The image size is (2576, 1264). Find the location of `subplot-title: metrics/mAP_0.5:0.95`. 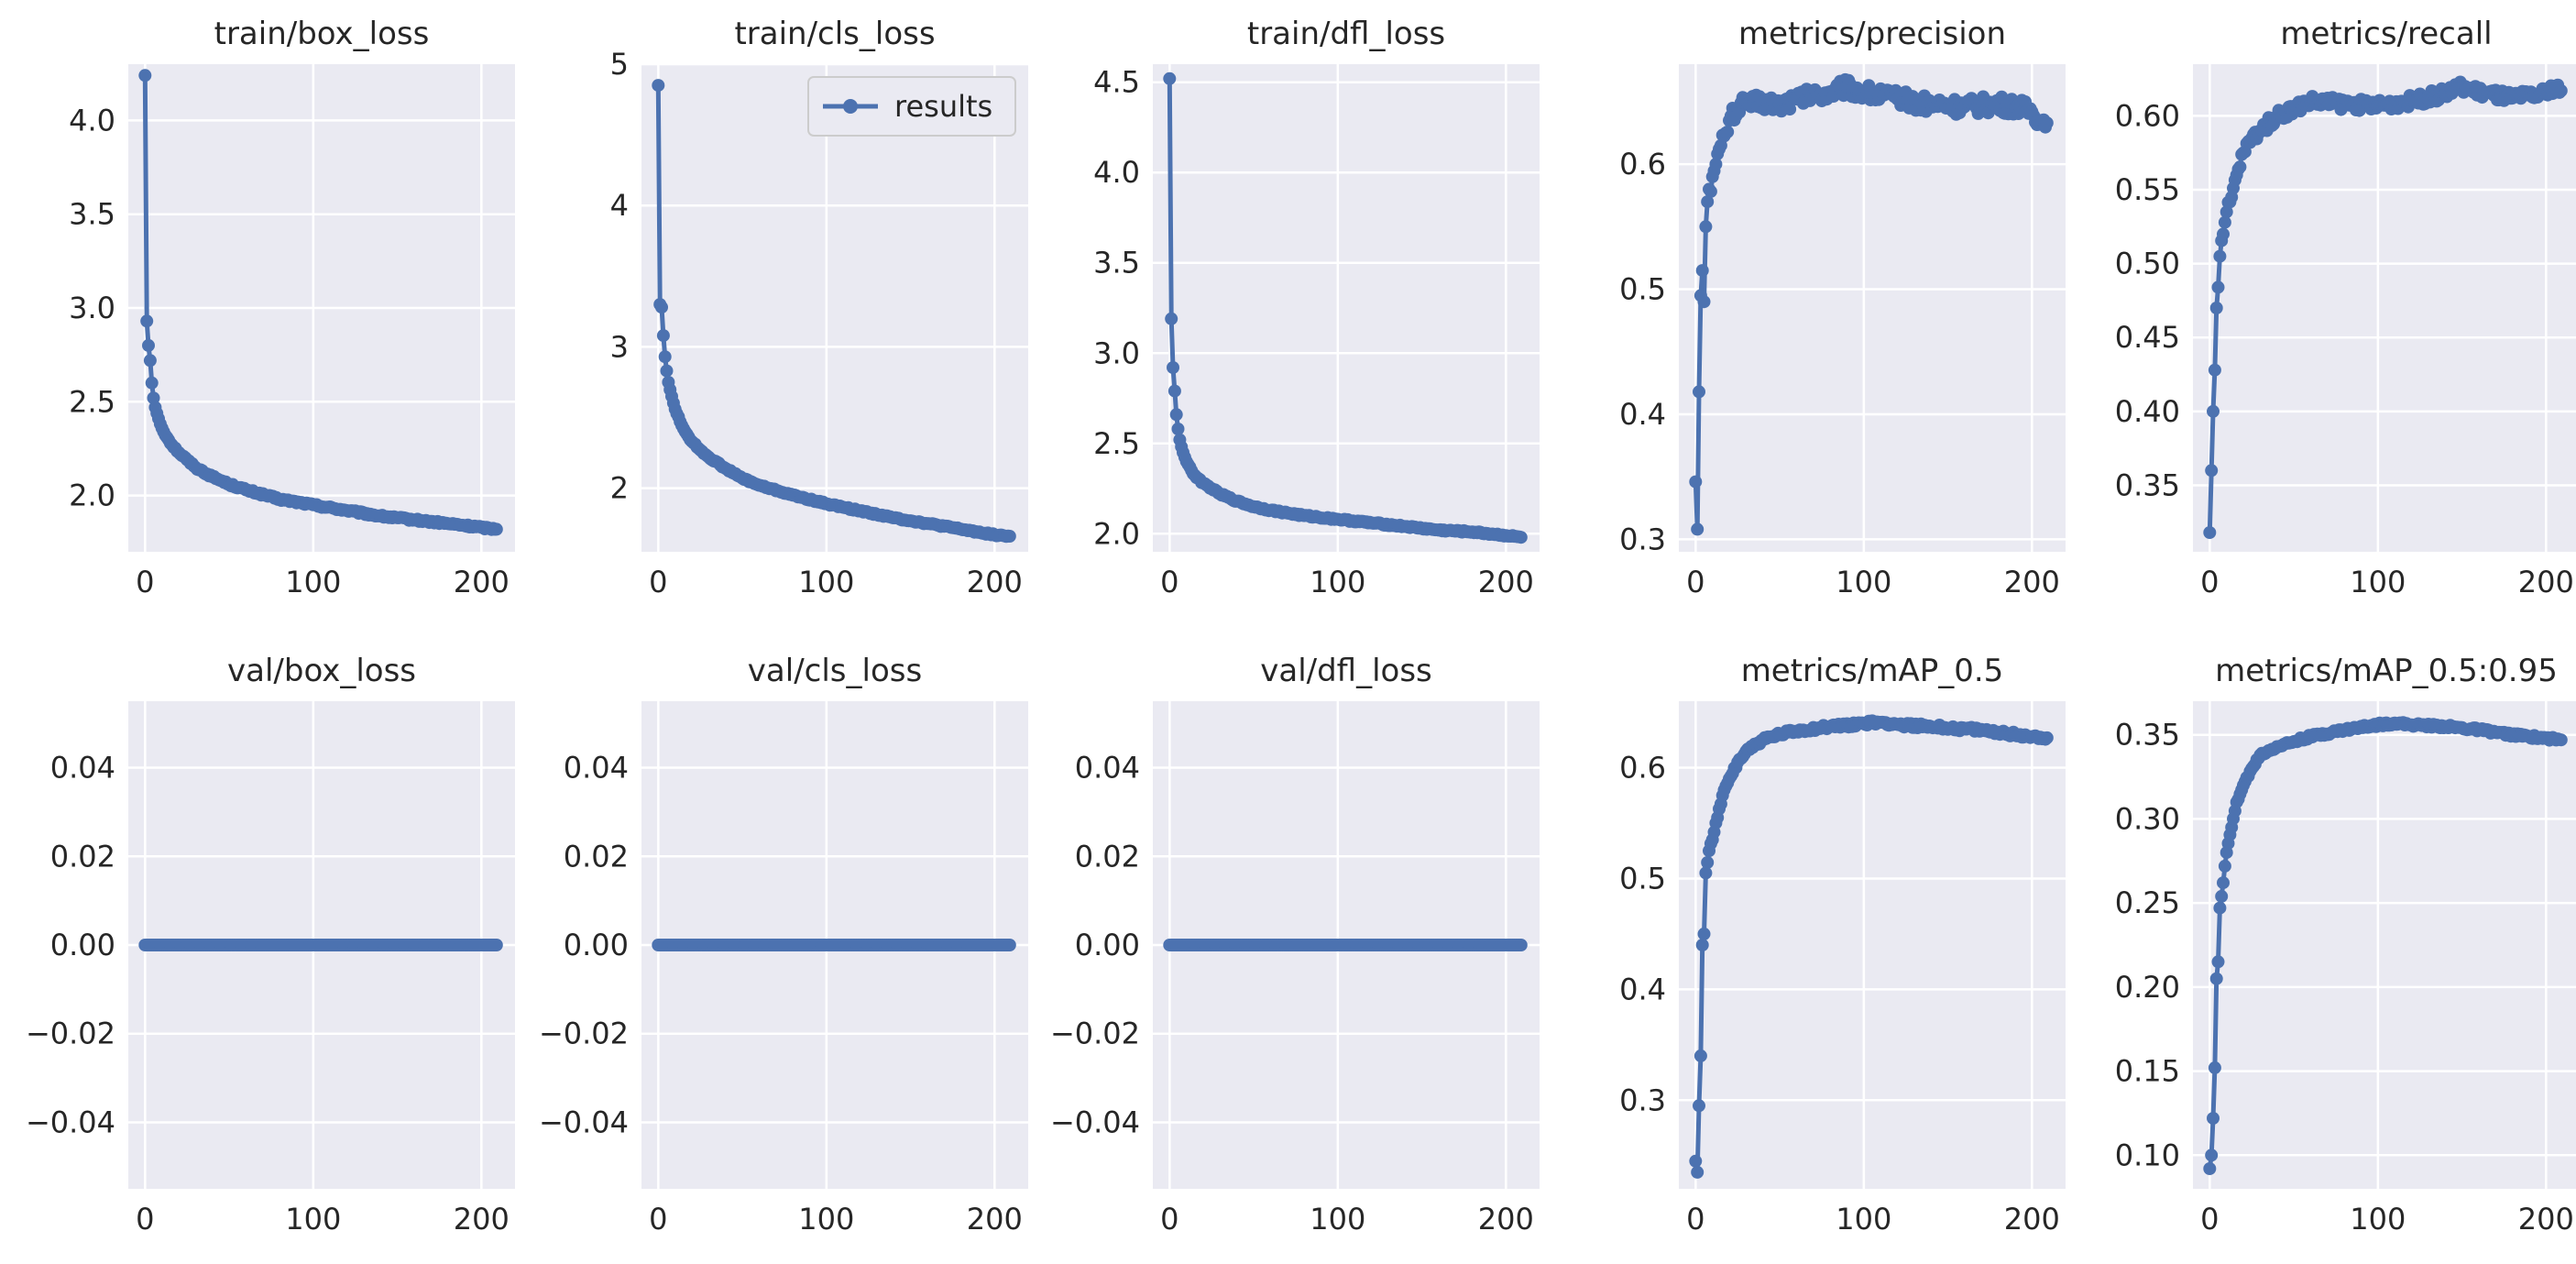

subplot-title: metrics/mAP_0.5:0.95 is located at coordinates (2386, 671).